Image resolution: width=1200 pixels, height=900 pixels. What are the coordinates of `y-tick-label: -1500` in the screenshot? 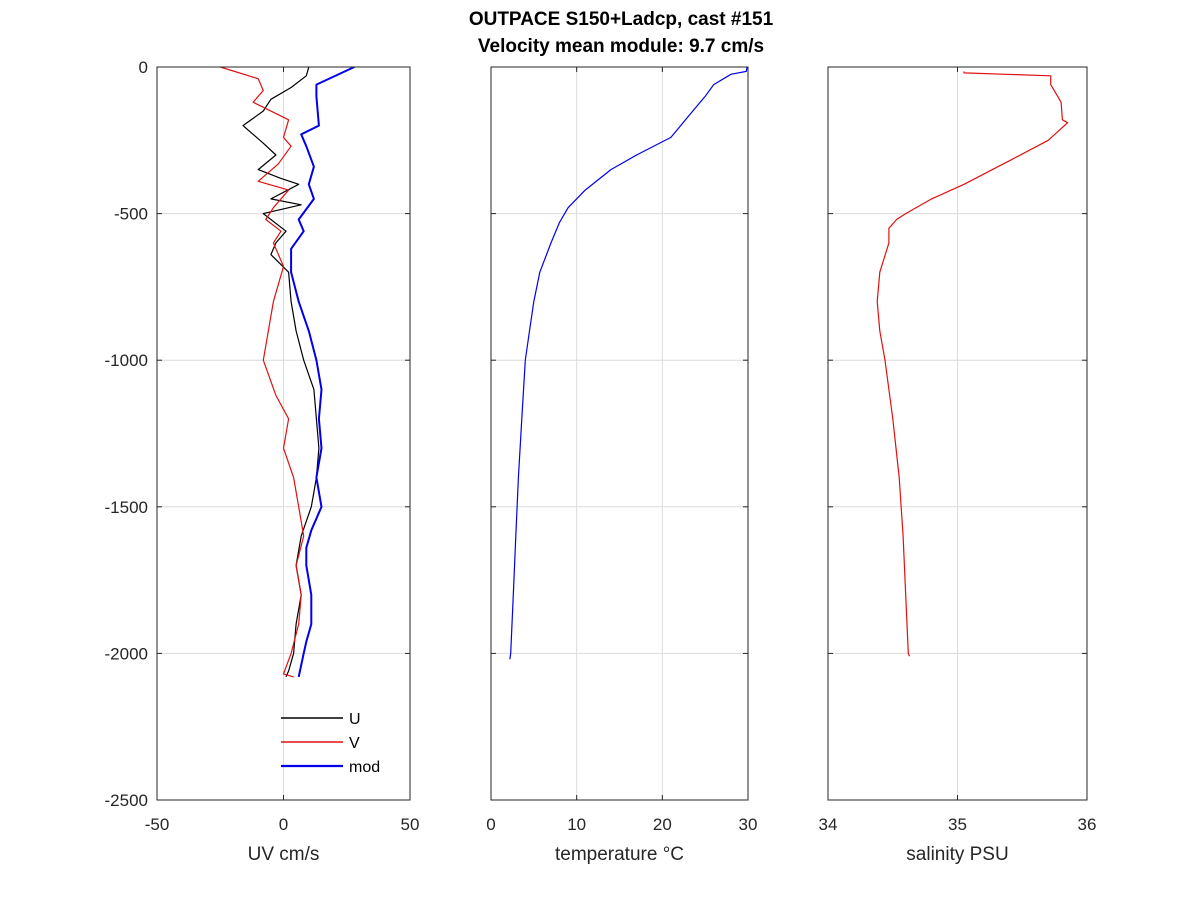 It's located at (126, 507).